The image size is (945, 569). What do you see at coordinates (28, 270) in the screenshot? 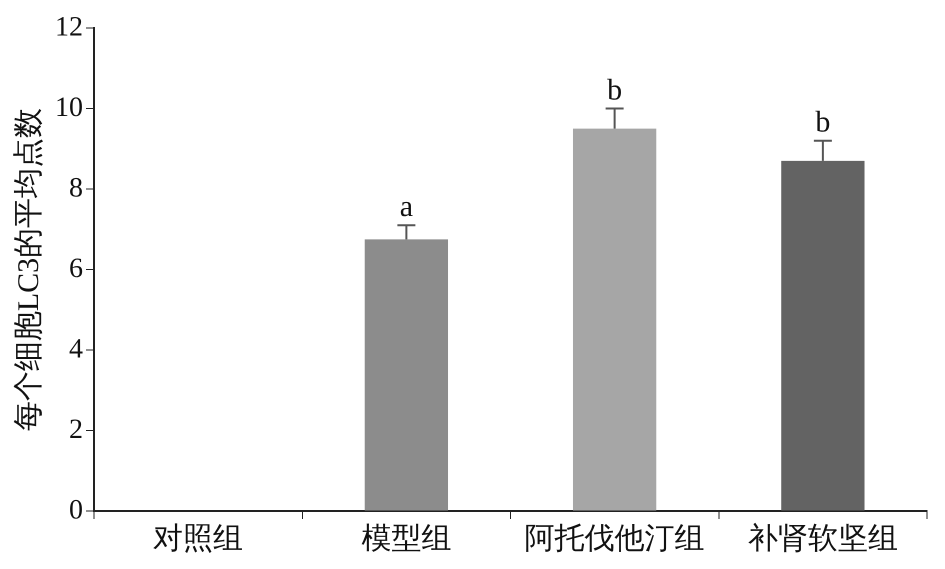
I see `y-axis-title: 每个细胞LC3的平均点数` at bounding box center [28, 270].